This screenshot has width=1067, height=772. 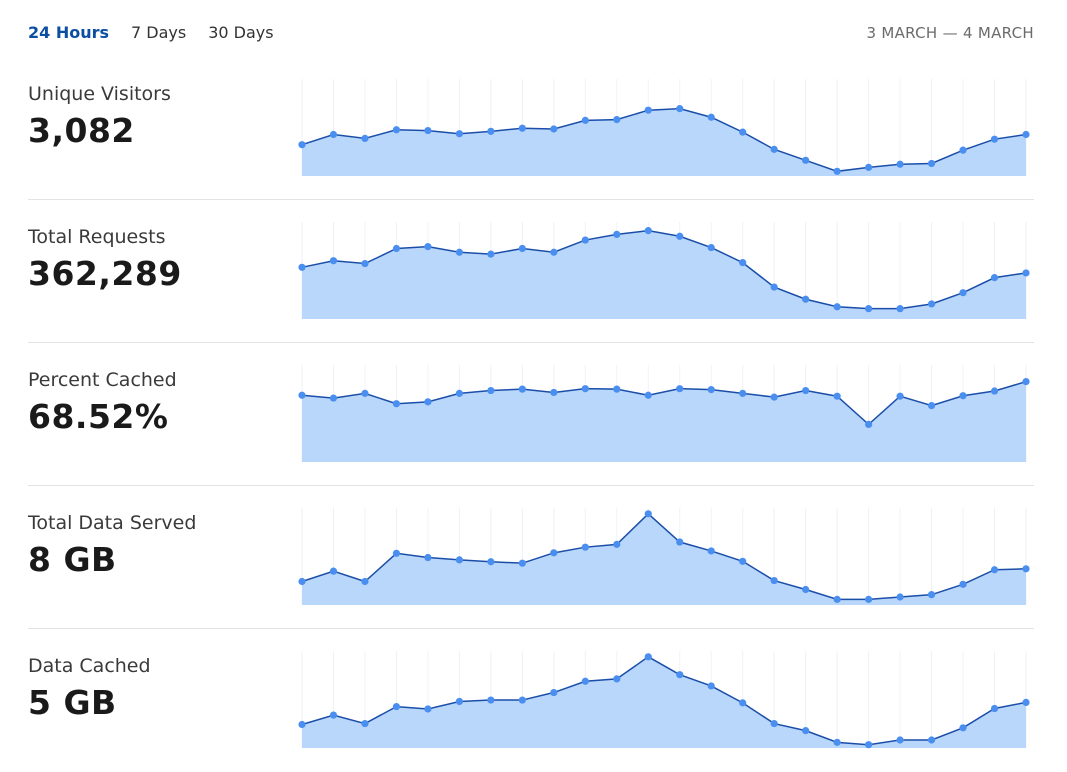 What do you see at coordinates (112, 523) in the screenshot?
I see `metric-label: Total Data Served` at bounding box center [112, 523].